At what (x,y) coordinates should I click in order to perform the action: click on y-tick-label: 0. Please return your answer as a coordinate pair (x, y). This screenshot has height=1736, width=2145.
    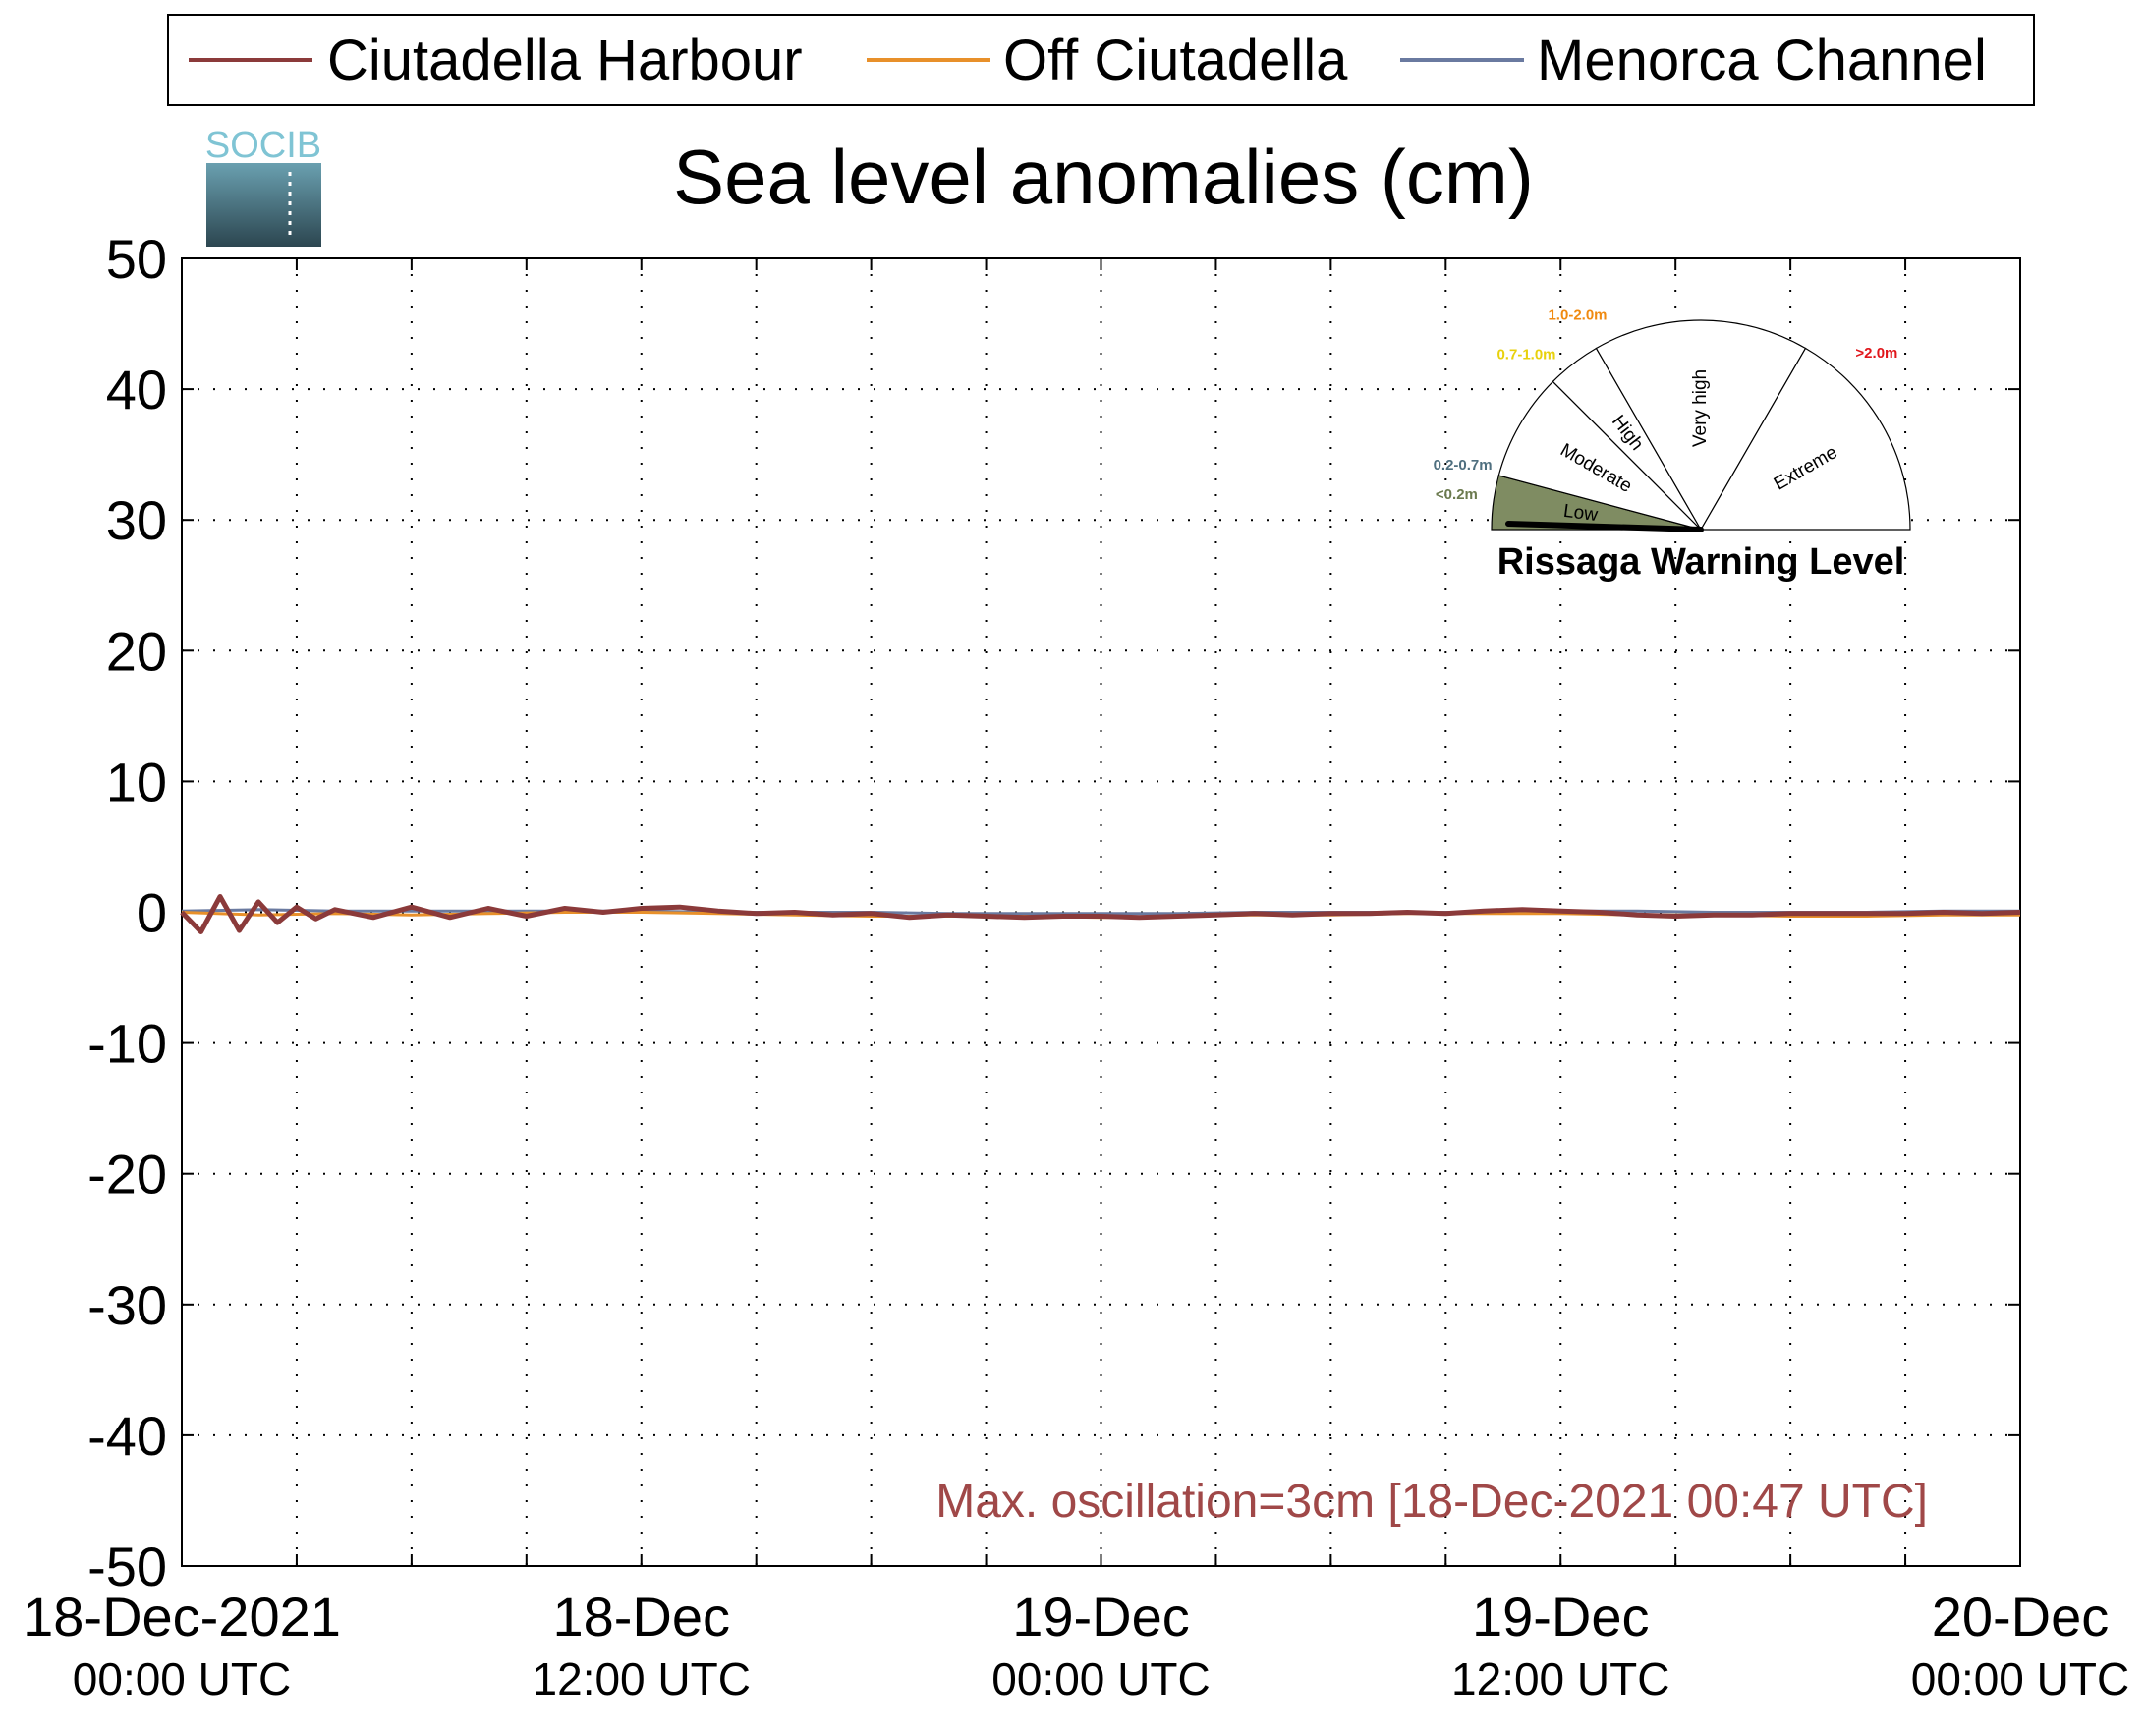
    Looking at the image, I should click on (152, 913).